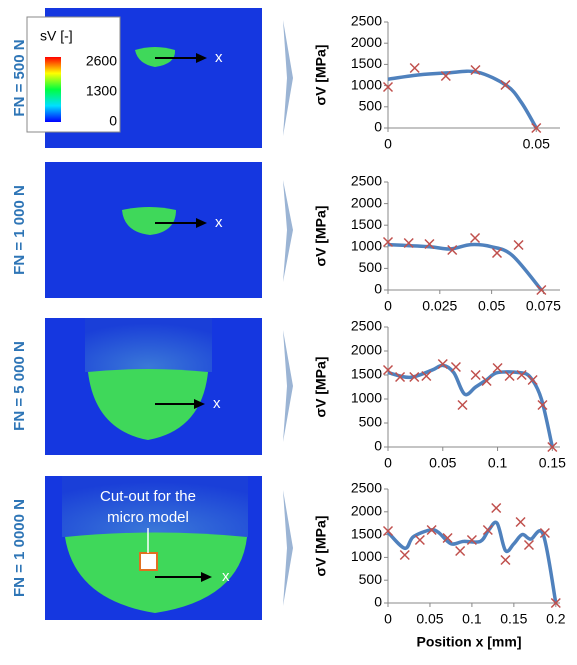 Image resolution: width=577 pixels, height=665 pixels. What do you see at coordinates (148, 561) in the screenshot?
I see `cutout-box` at bounding box center [148, 561].